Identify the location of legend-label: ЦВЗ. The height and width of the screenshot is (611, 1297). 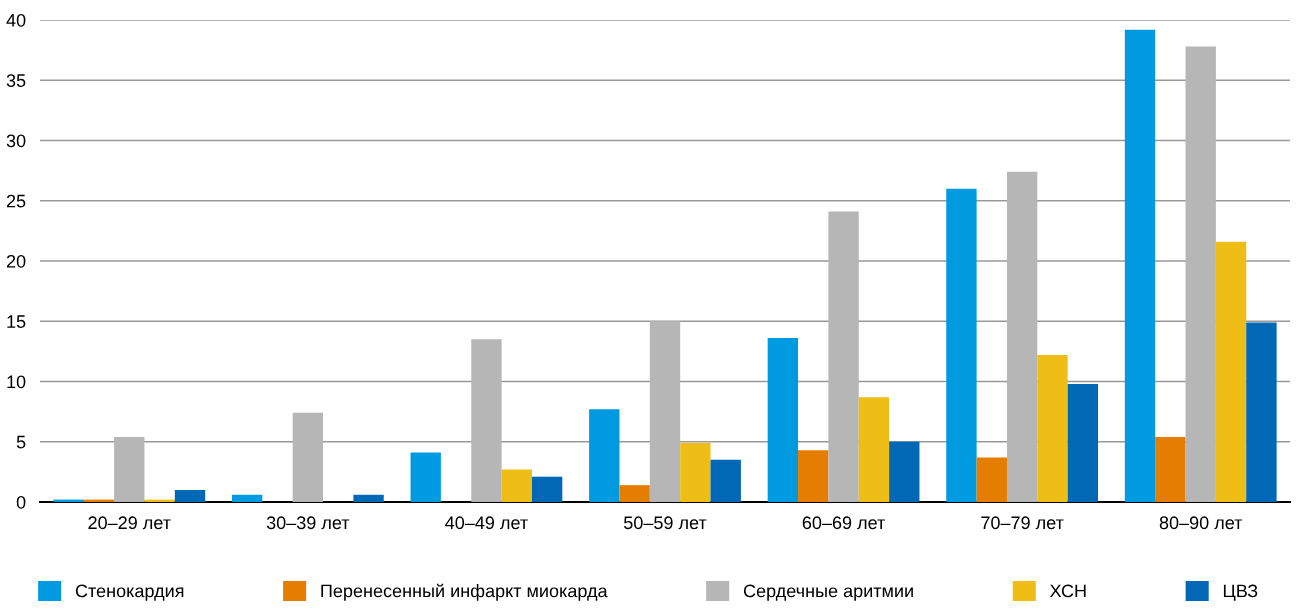
(1240, 592).